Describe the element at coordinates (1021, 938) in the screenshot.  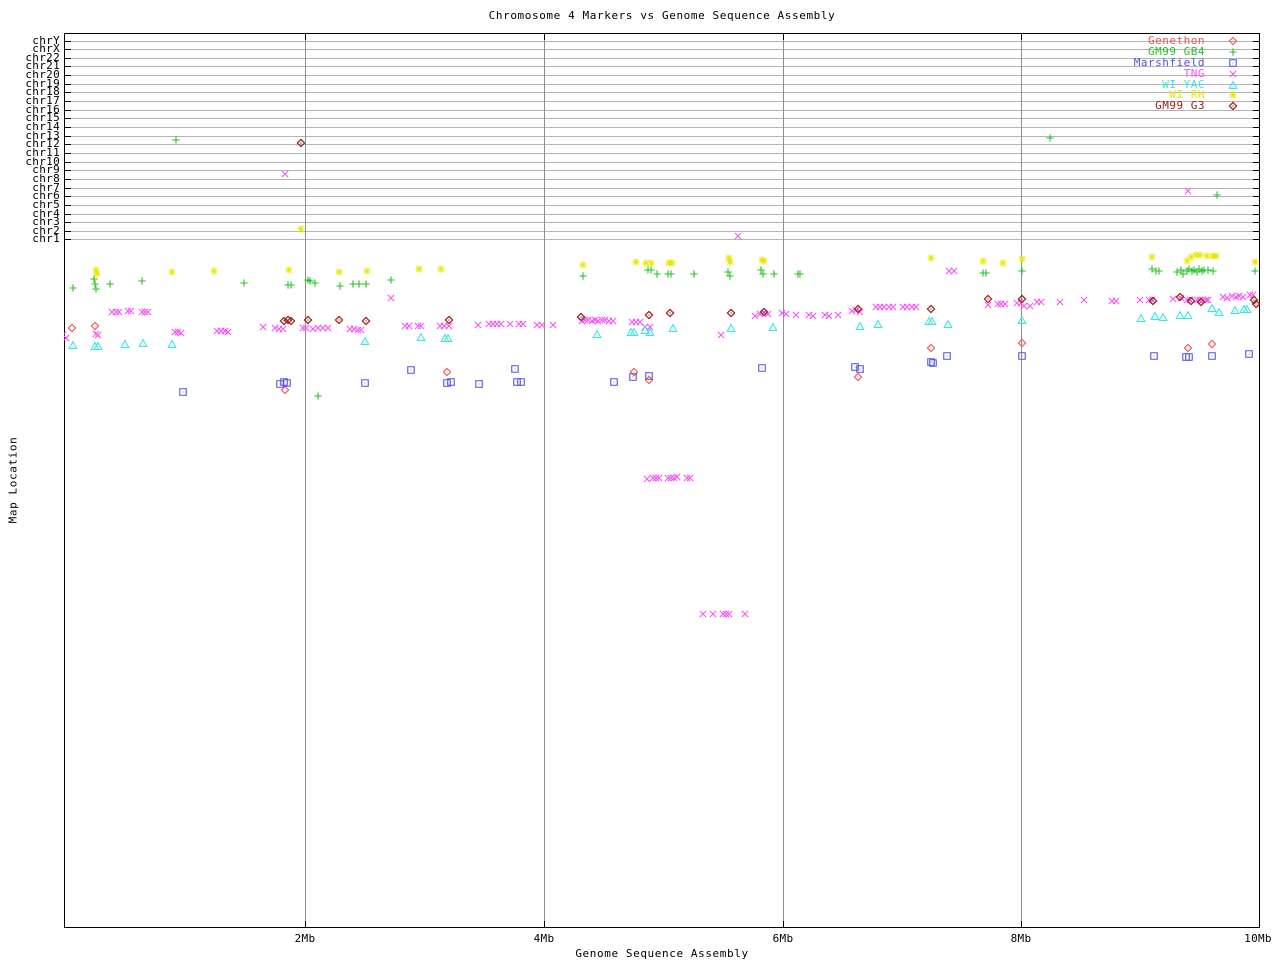
I see `mb-label: 8Mb` at that location.